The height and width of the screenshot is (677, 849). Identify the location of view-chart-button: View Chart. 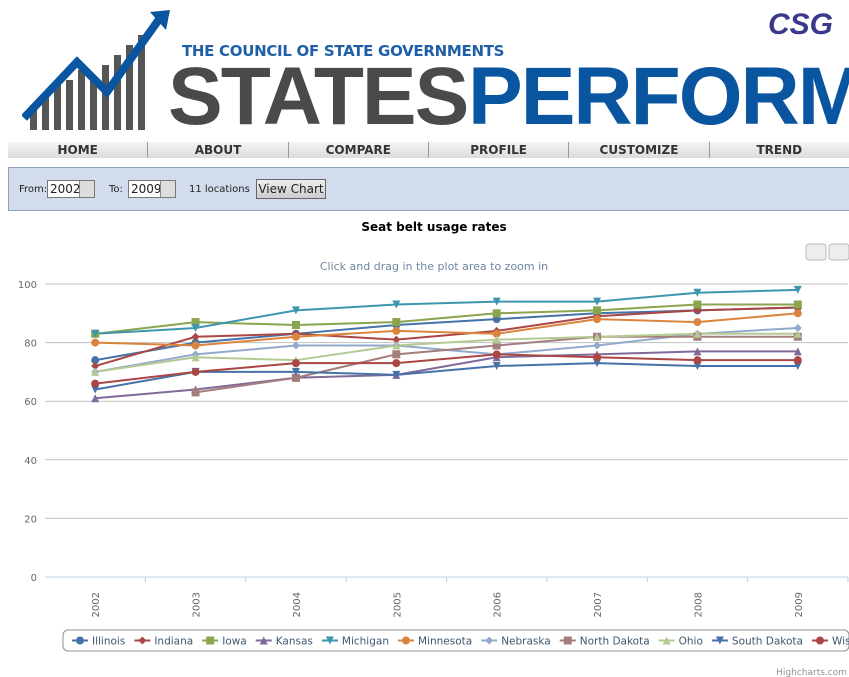
(291, 189).